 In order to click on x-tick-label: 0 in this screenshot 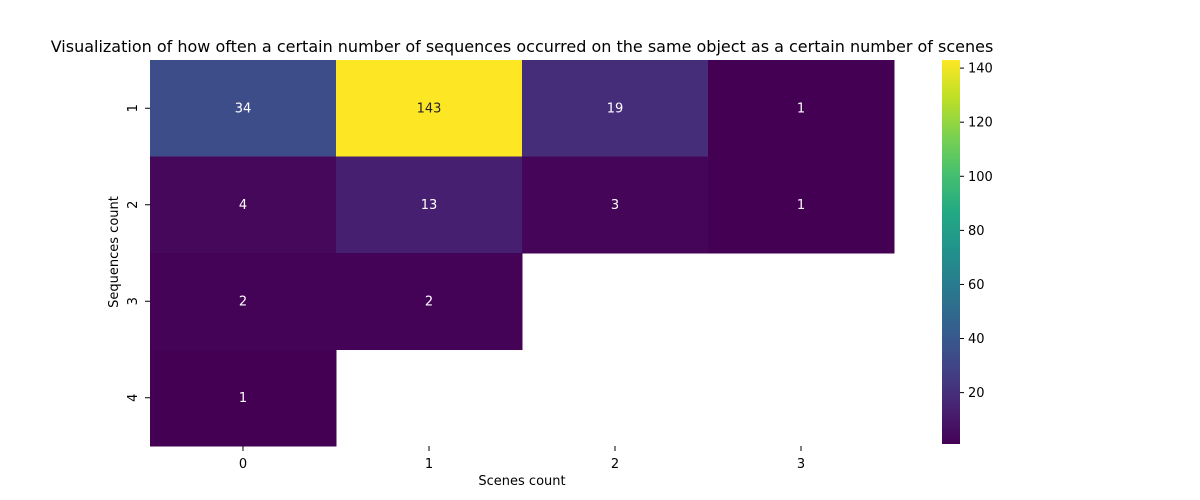, I will do `click(243, 464)`.